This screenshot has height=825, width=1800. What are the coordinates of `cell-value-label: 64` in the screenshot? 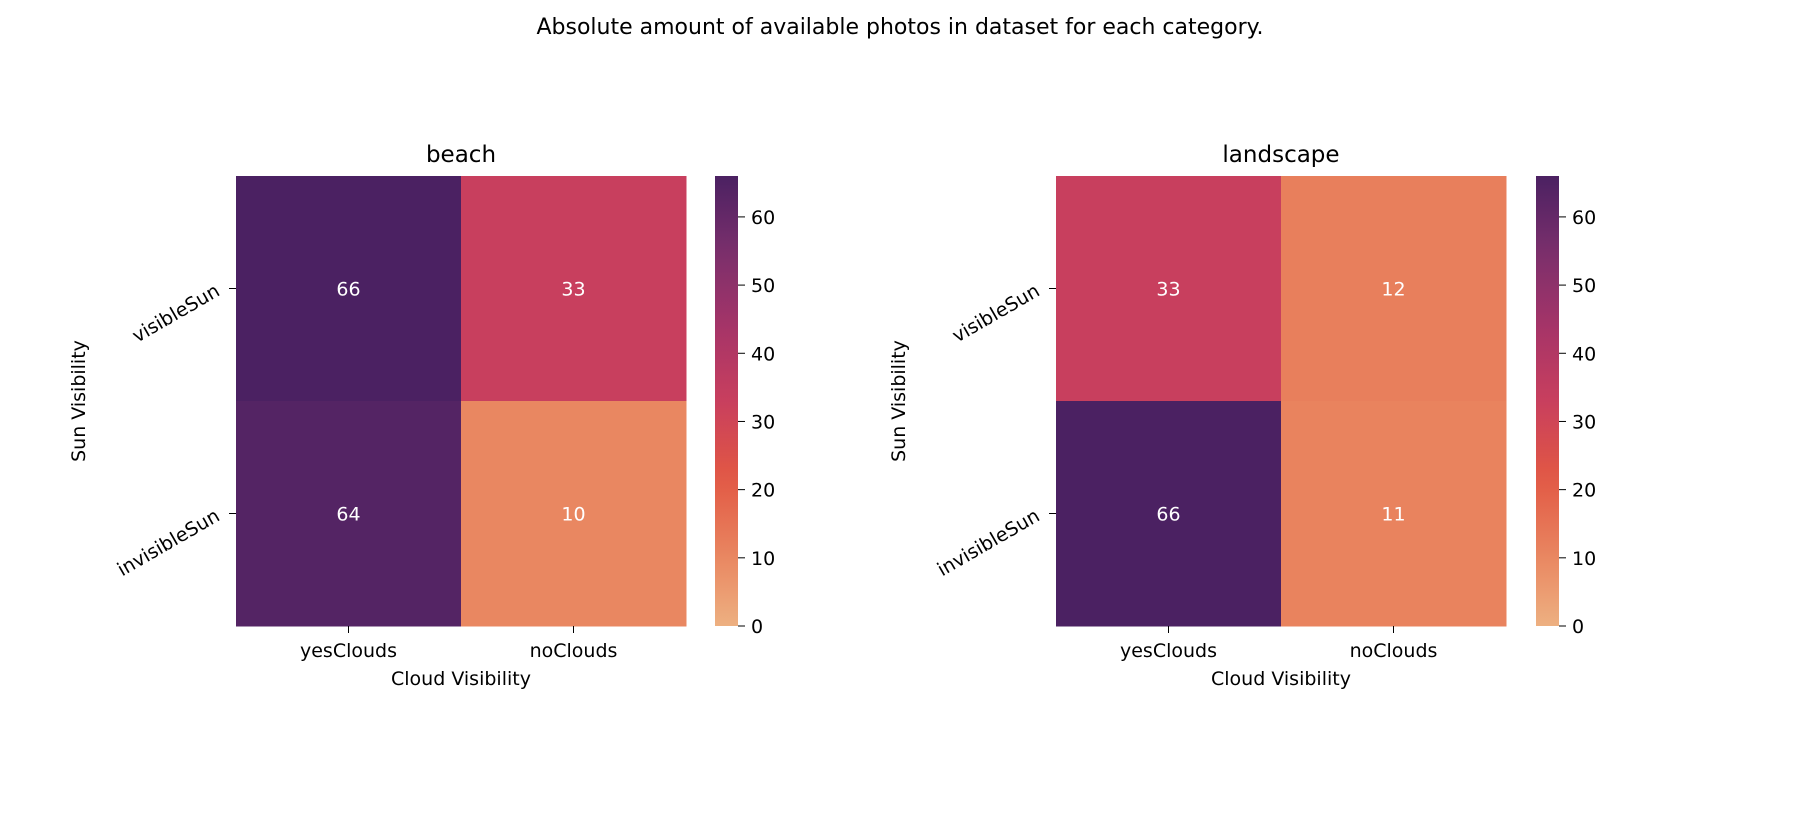 It's located at (348, 515).